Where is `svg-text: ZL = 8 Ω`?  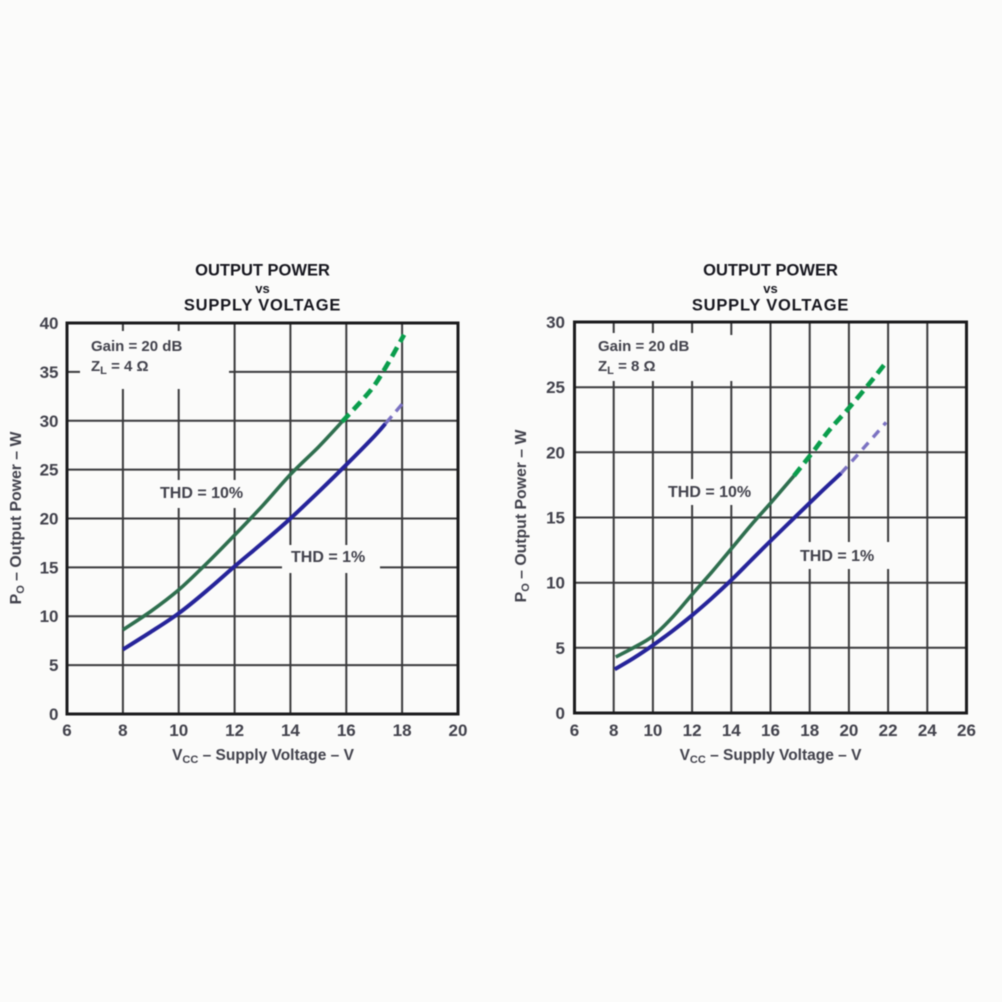 svg-text: ZL = 8 Ω is located at coordinates (627, 367).